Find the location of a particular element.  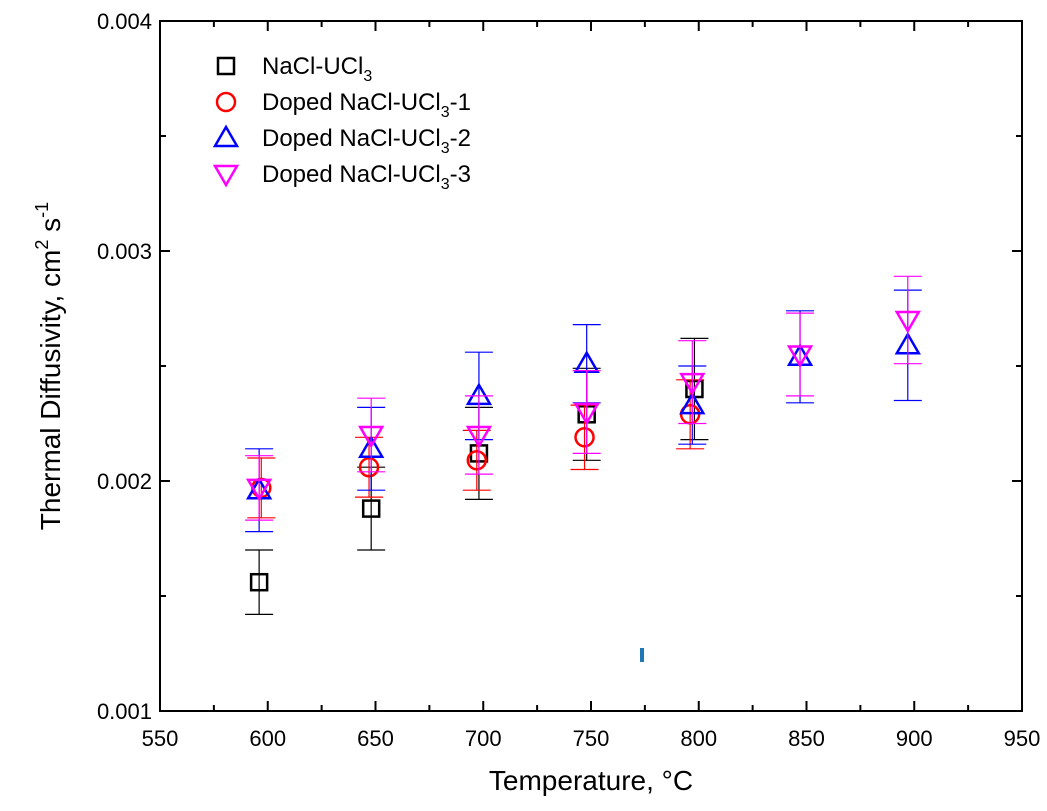

y-tick-label: 0.001 is located at coordinates (124, 711).